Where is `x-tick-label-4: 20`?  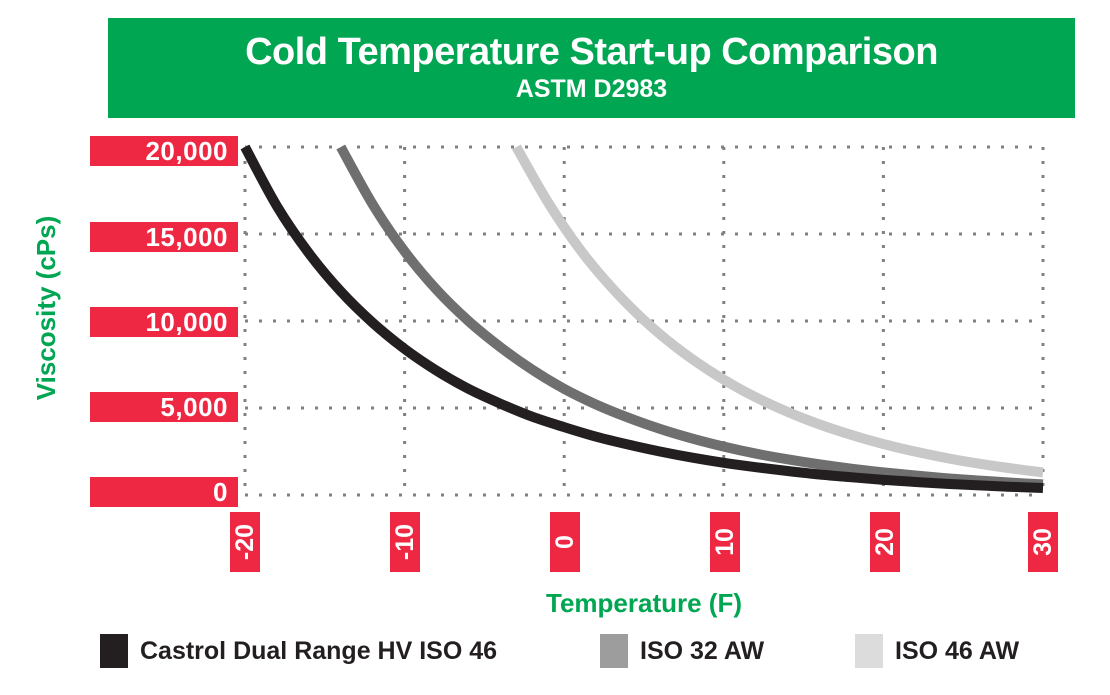 x-tick-label-4: 20 is located at coordinates (885, 542).